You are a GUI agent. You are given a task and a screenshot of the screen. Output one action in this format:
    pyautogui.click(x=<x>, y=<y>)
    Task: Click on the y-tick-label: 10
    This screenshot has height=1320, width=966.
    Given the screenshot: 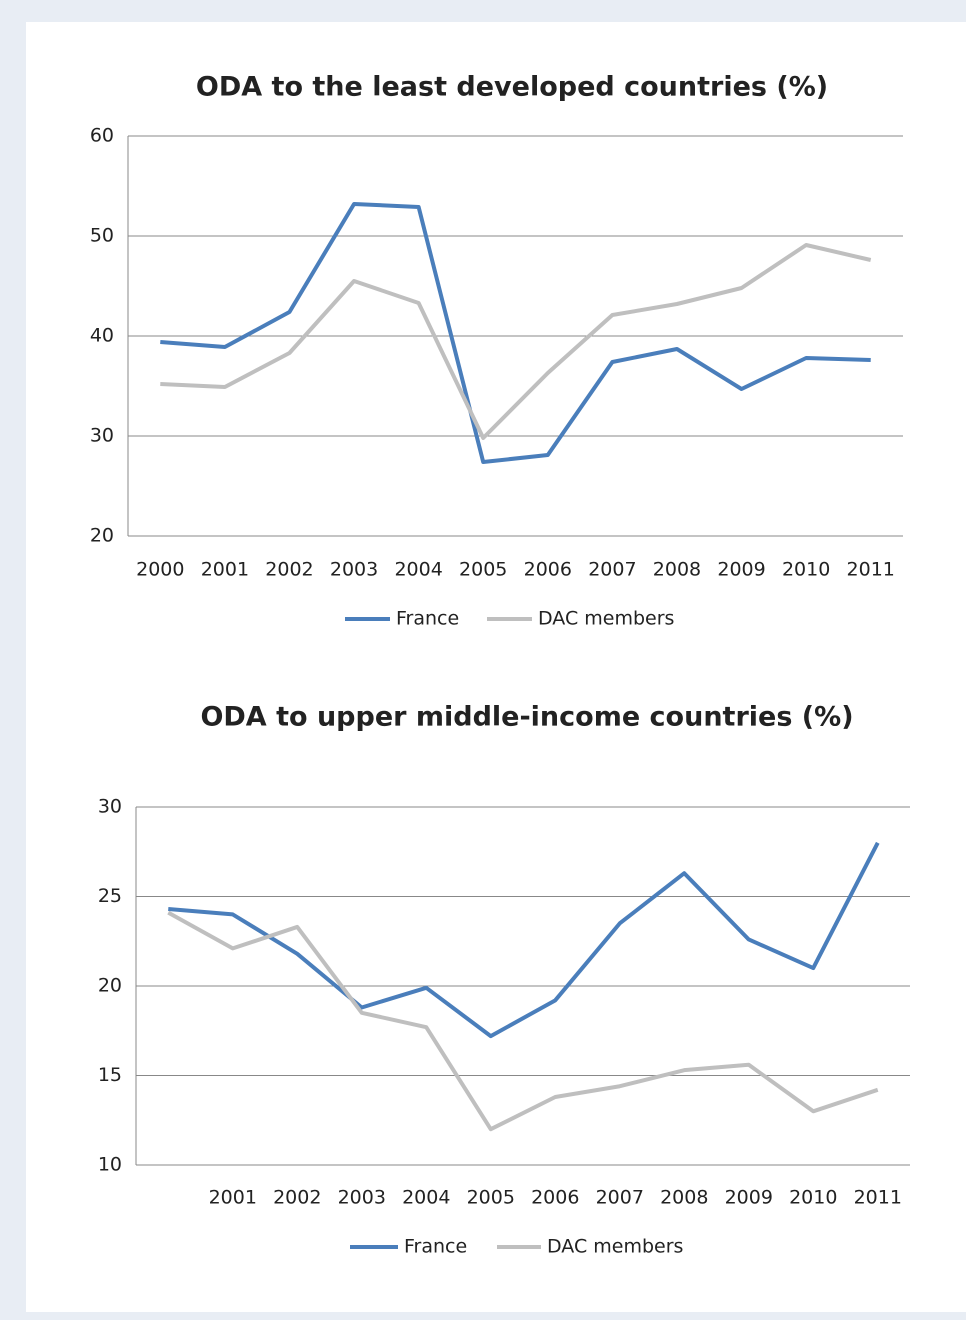 What is the action you would take?
    pyautogui.click(x=110, y=1165)
    